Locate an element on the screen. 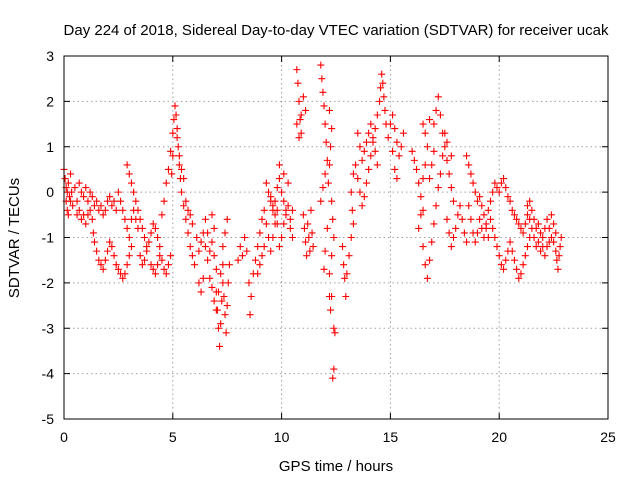 The width and height of the screenshot is (640, 480). y-tick-label: 0 is located at coordinates (50, 192).